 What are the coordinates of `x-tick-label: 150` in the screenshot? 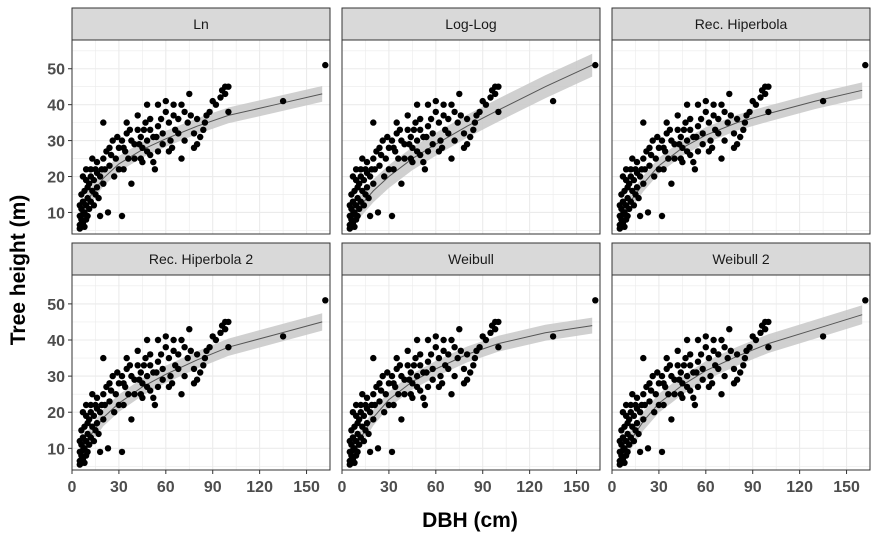 It's located at (306, 487).